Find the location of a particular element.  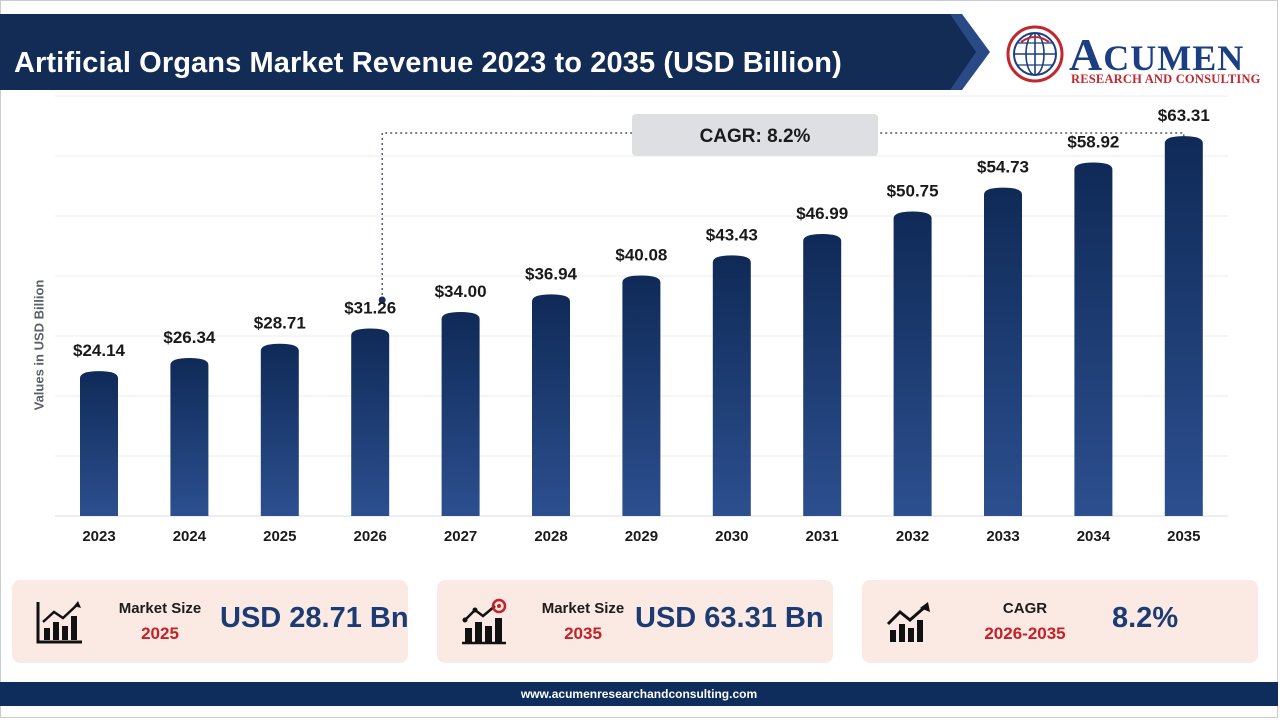

bar-2026 is located at coordinates (370, 422).